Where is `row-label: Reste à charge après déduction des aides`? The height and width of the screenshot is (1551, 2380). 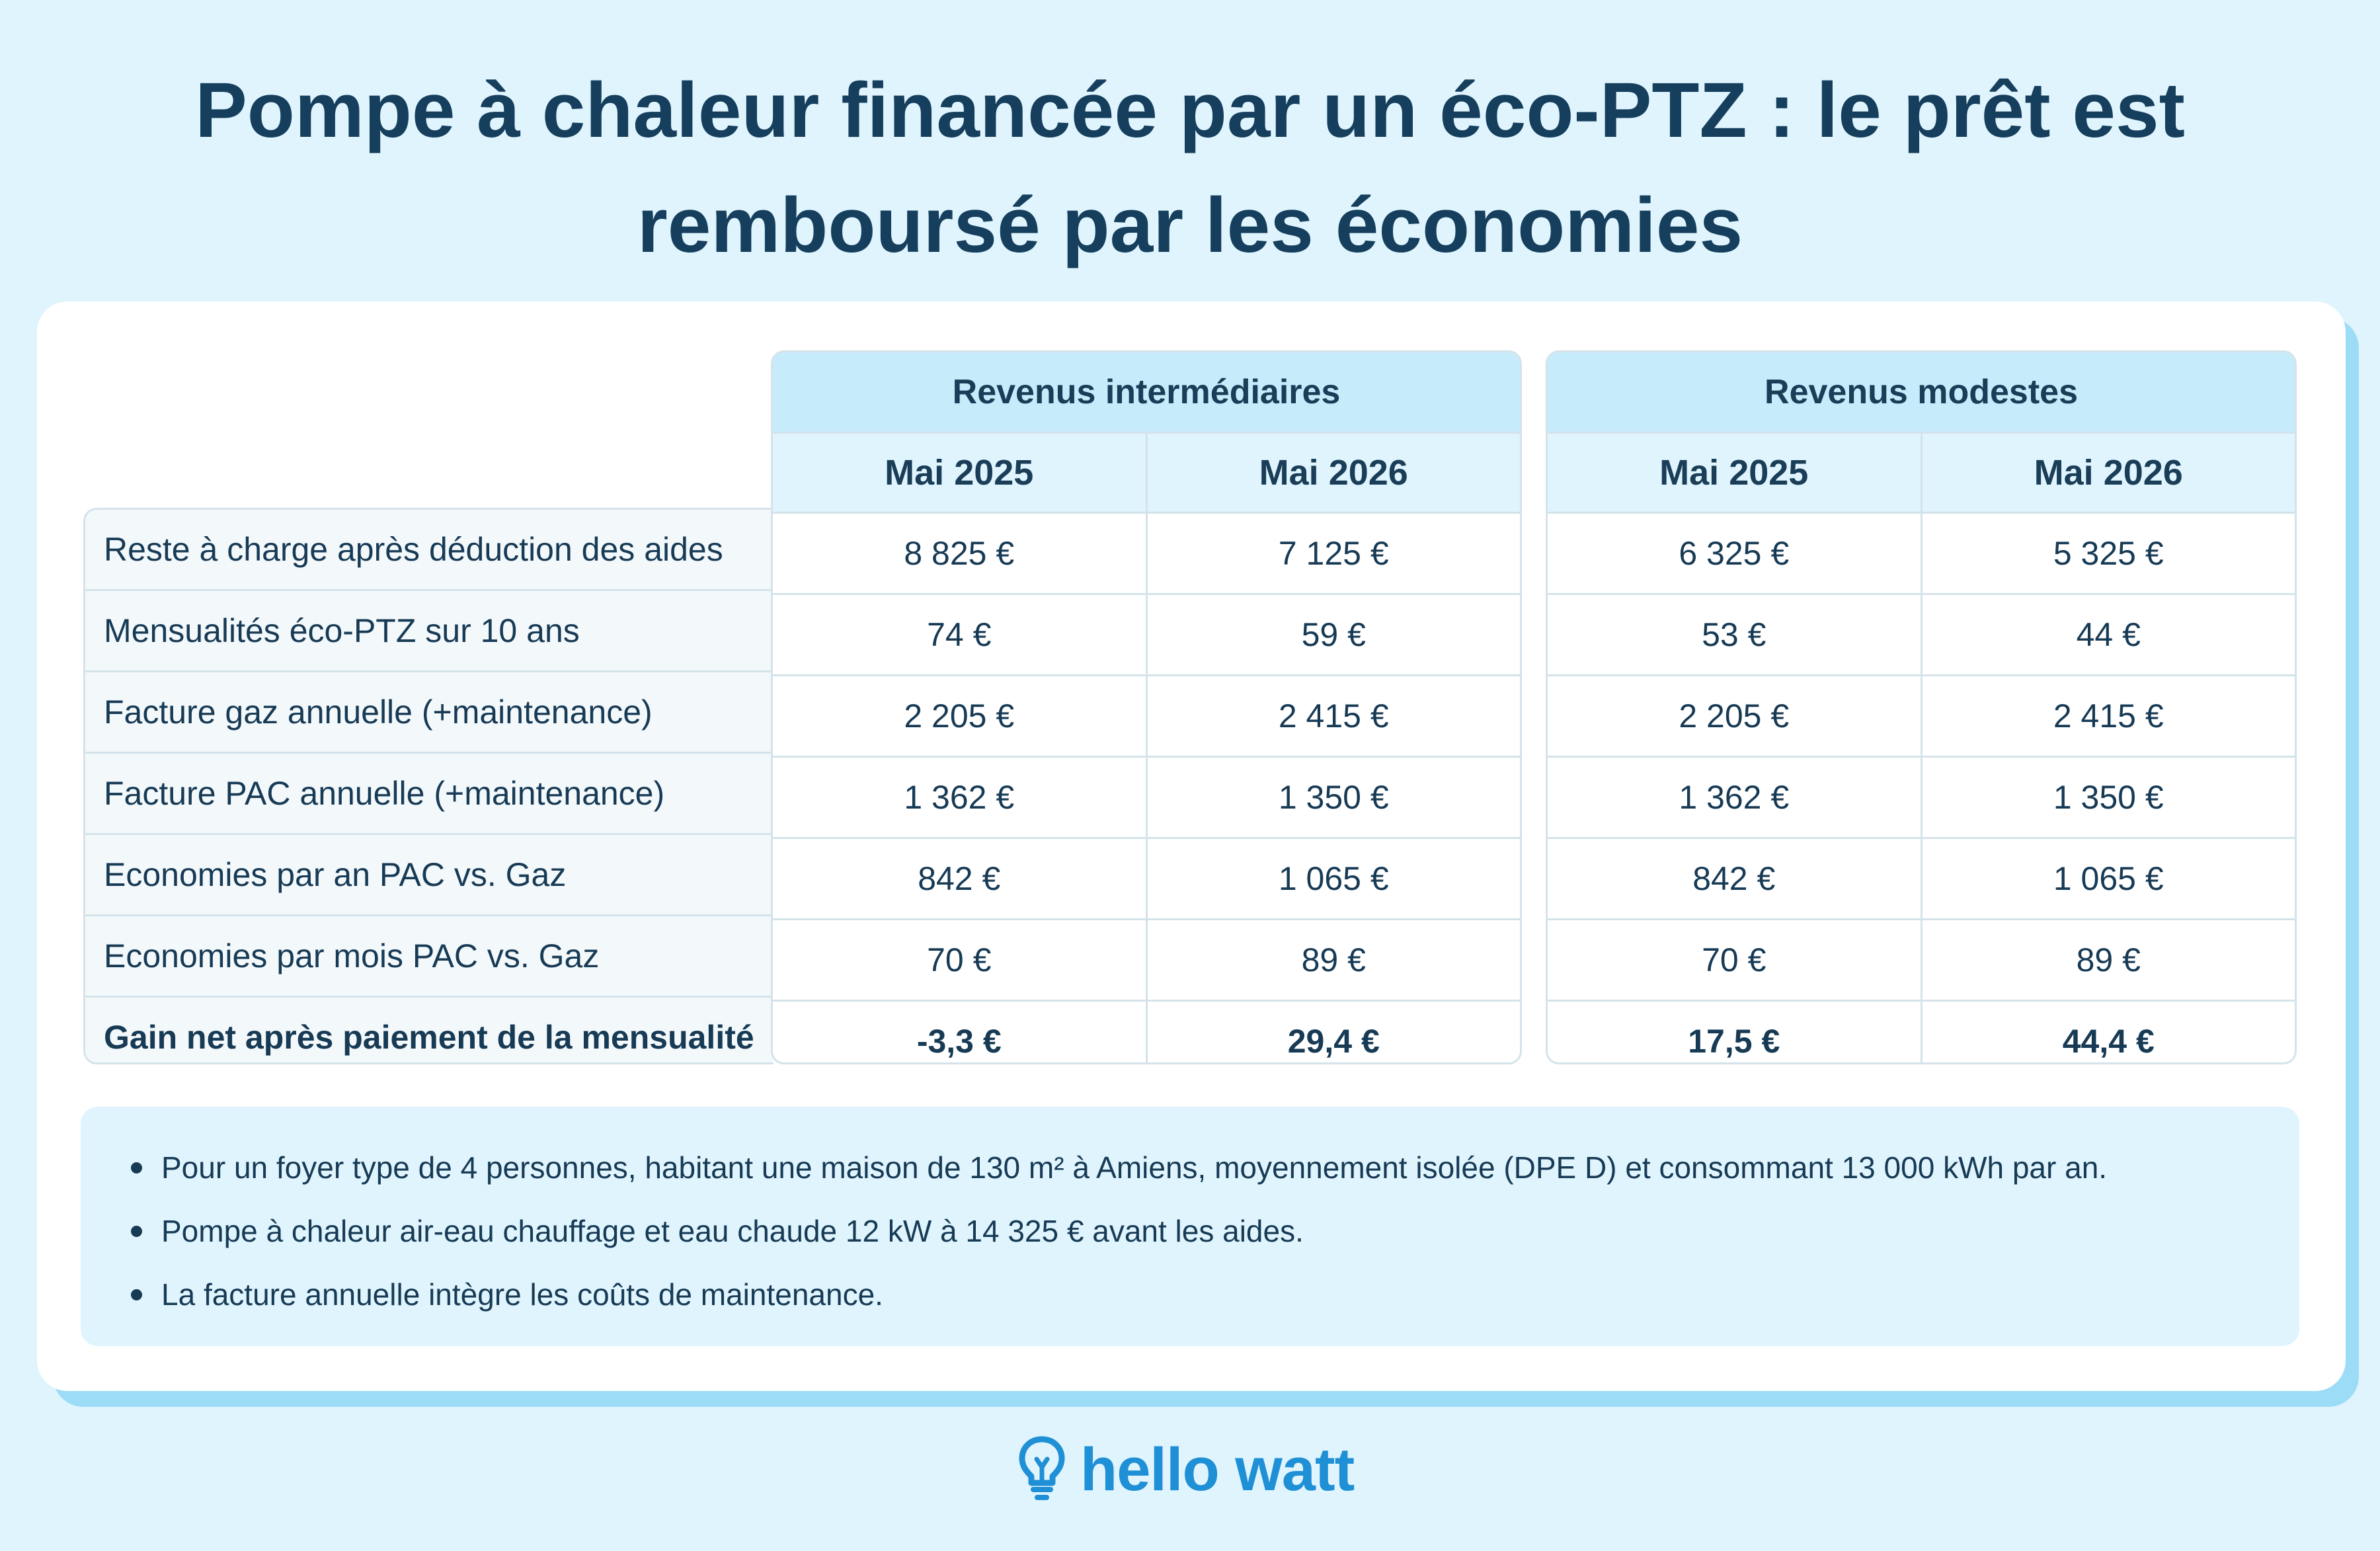
row-label: Reste à charge après déduction des aides is located at coordinates (413, 549).